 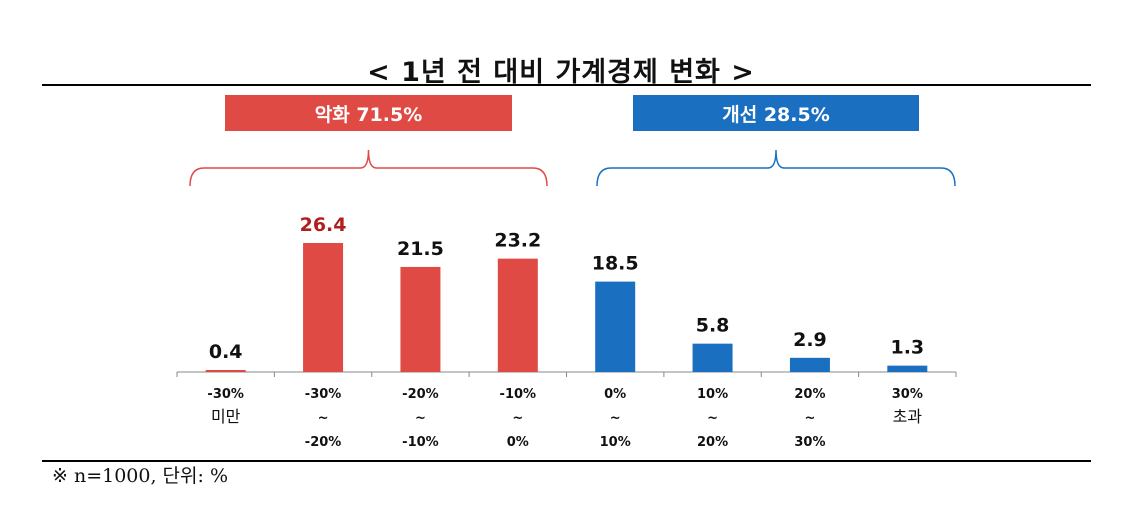 What do you see at coordinates (323, 225) in the screenshot?
I see `data-label: 26.4` at bounding box center [323, 225].